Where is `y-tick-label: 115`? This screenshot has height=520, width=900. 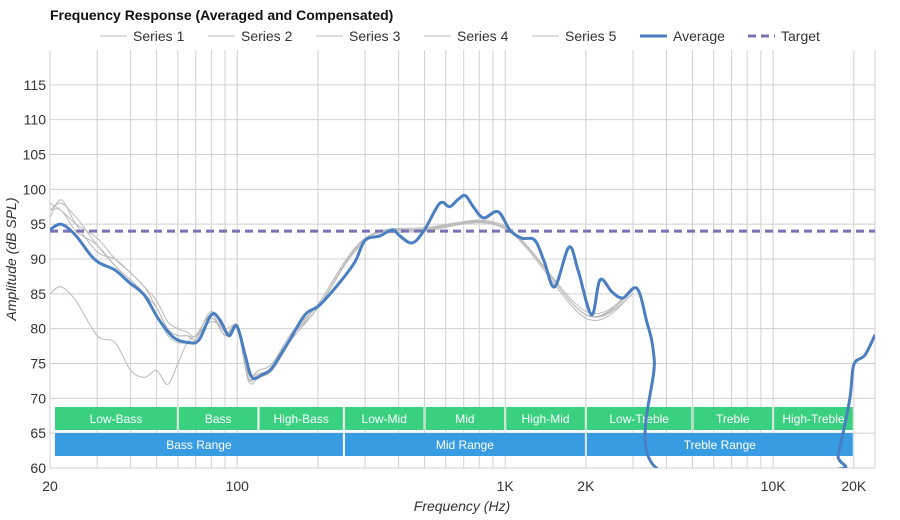
y-tick-label: 115 is located at coordinates (35, 85).